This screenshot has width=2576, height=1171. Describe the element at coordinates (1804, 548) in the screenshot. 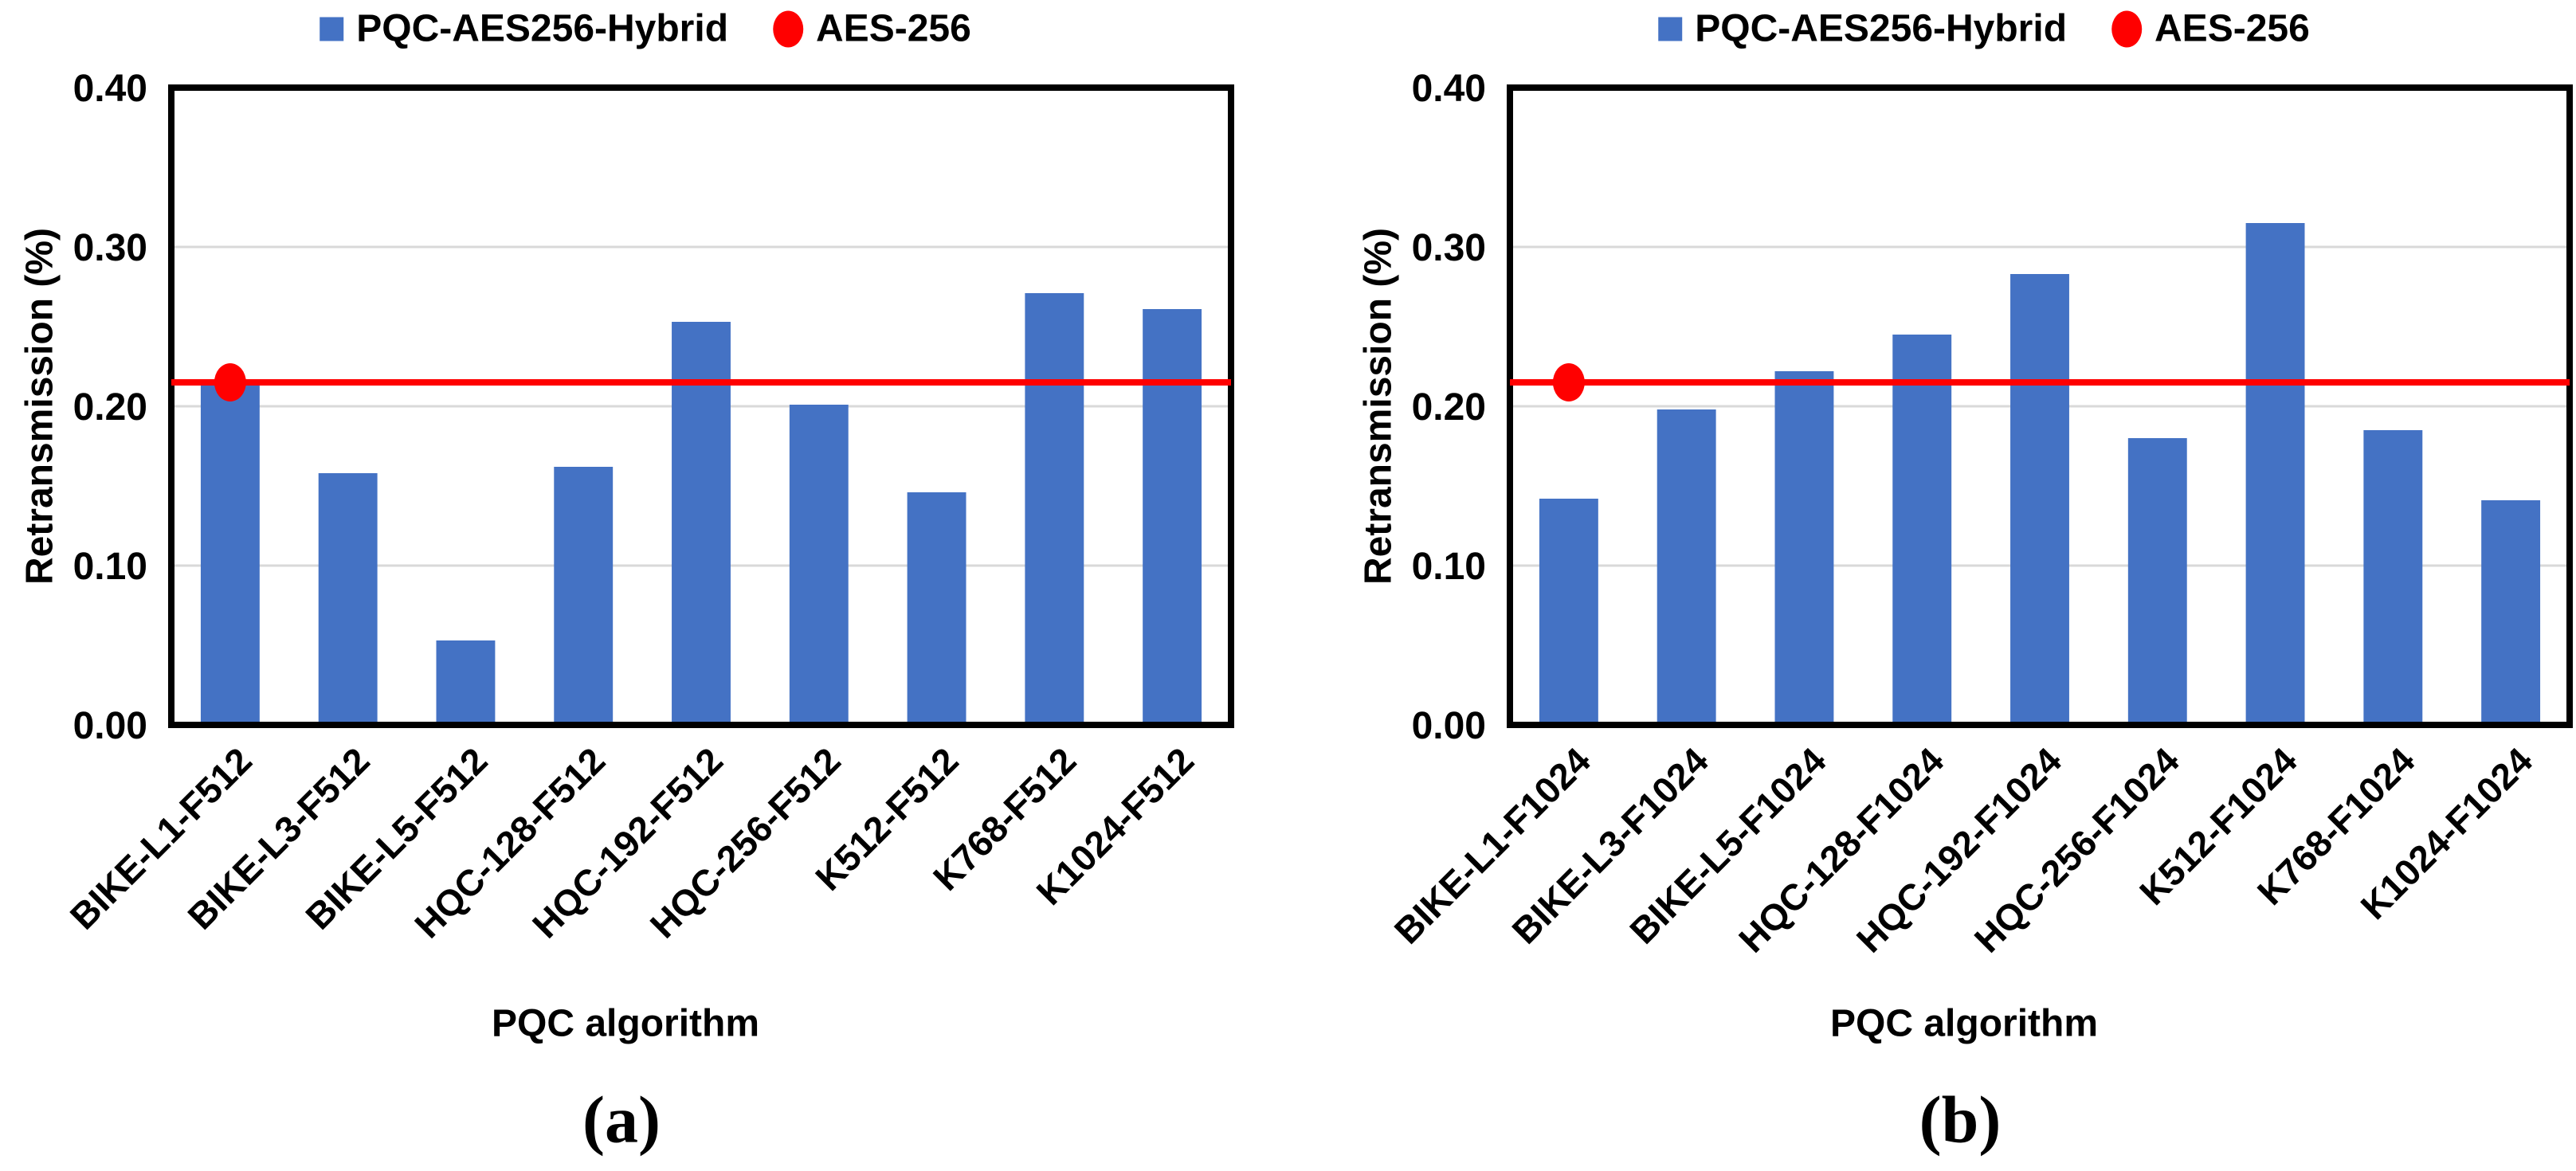

I see `bar-BIKE-L5-F1024` at that location.